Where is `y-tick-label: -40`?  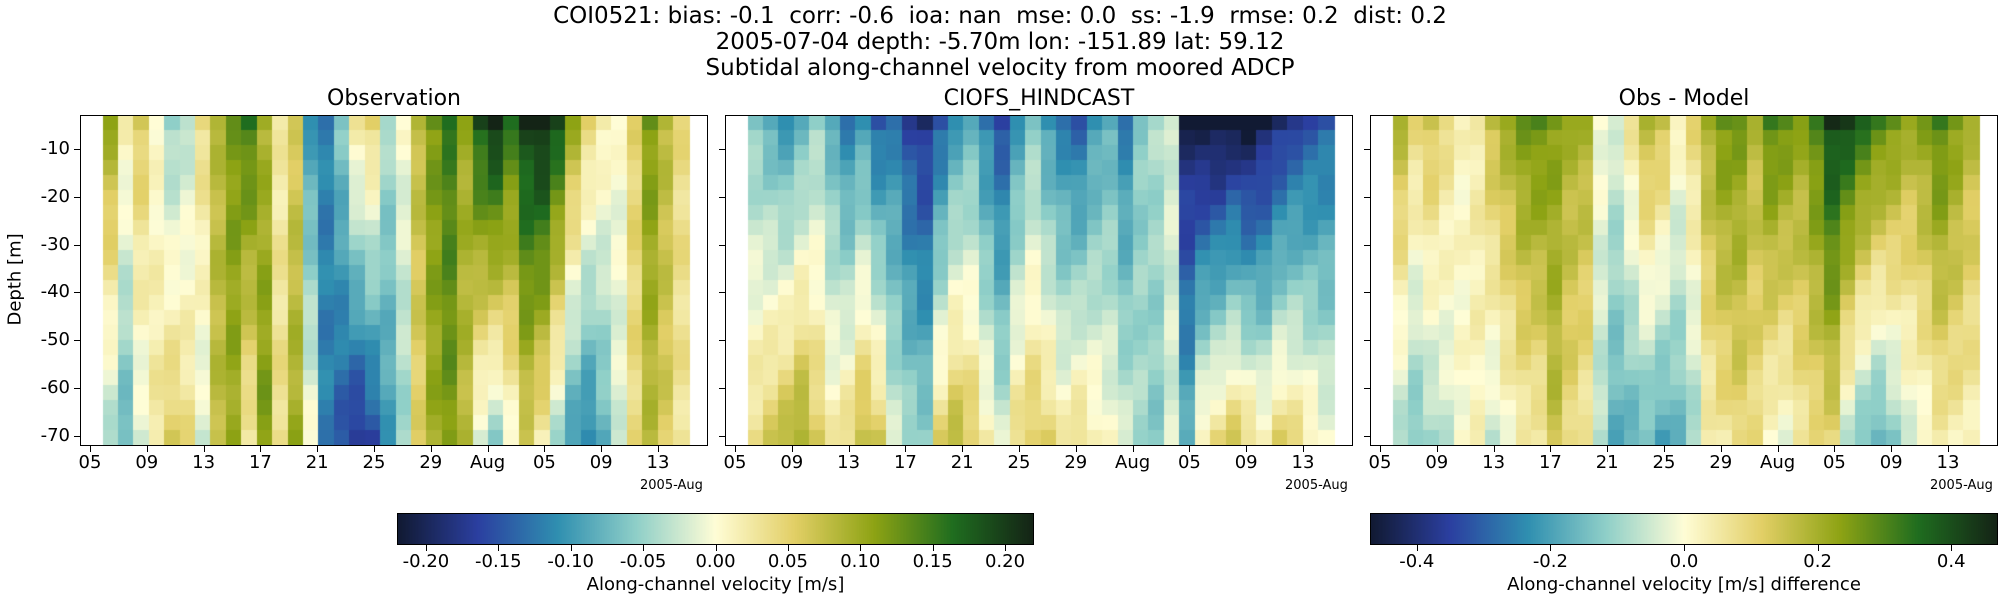
y-tick-label: -40 is located at coordinates (55, 292).